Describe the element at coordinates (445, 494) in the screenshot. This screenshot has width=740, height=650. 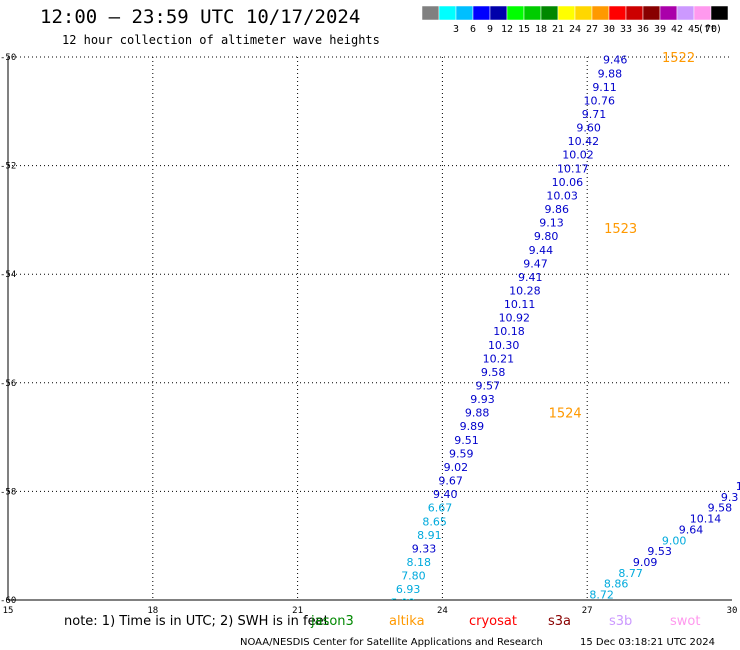
I see `swh-value-track1: 9.40` at that location.